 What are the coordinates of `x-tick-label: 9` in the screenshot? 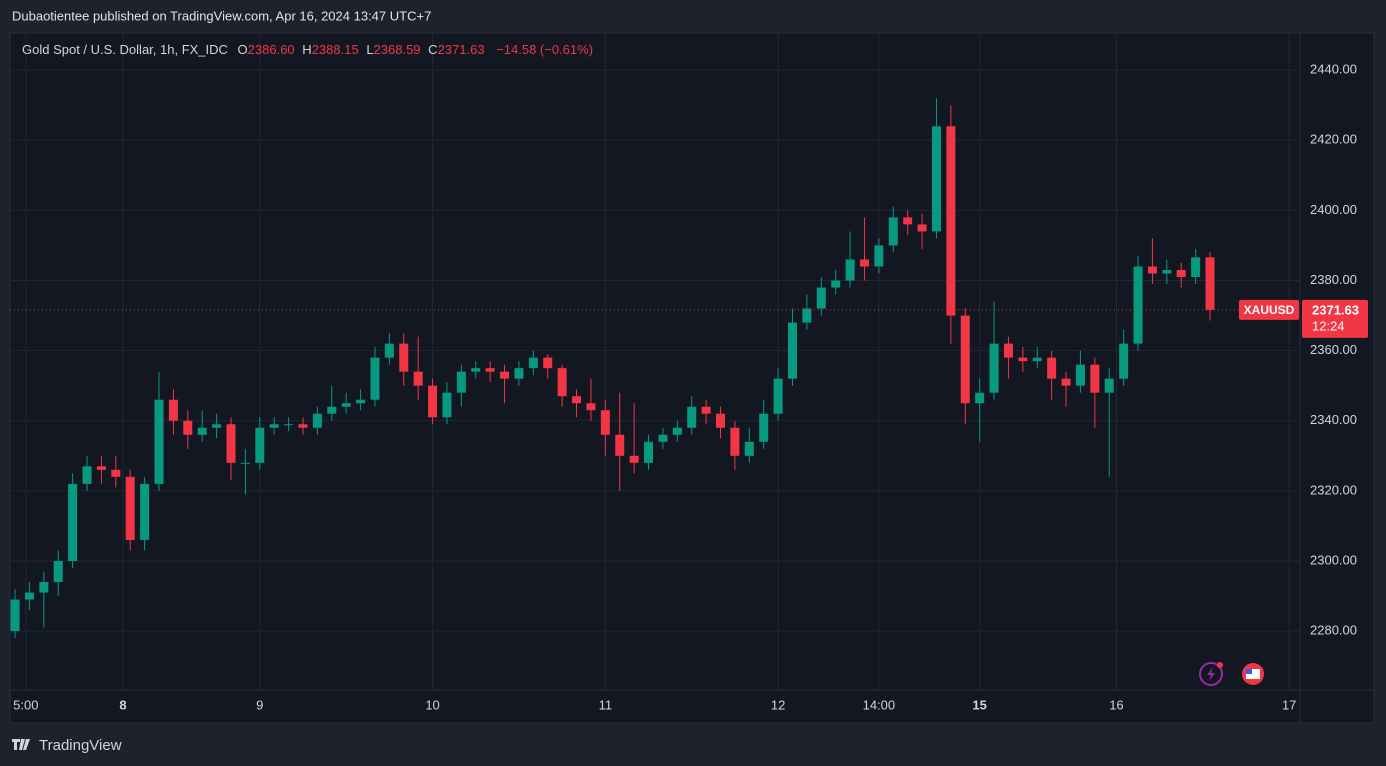 It's located at (259, 704).